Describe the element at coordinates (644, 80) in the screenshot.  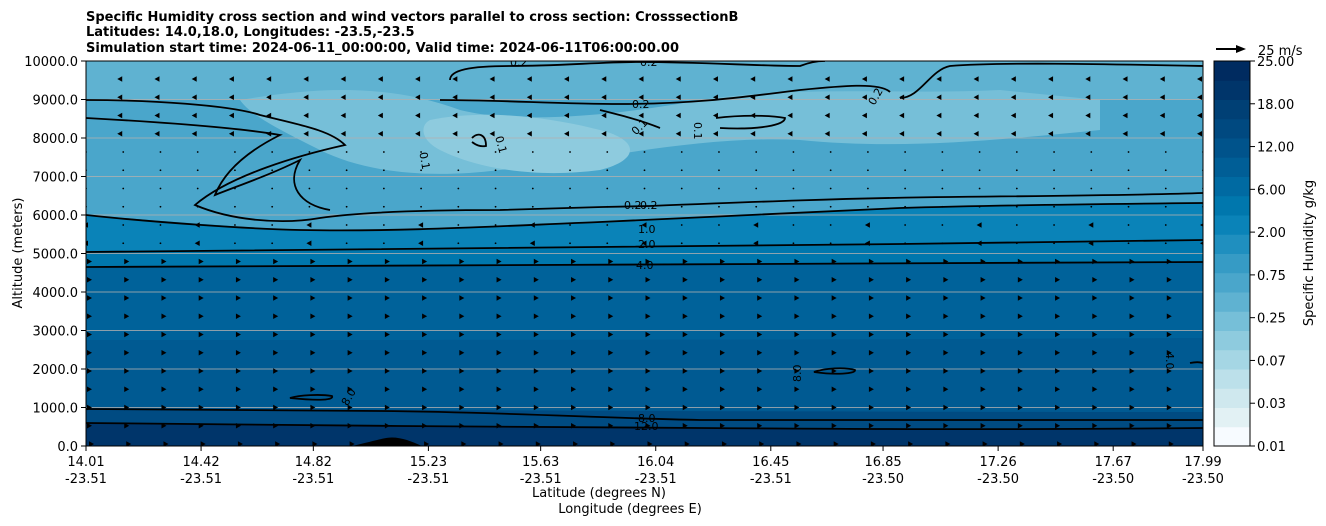
I see `humidity-band-dry-top` at that location.